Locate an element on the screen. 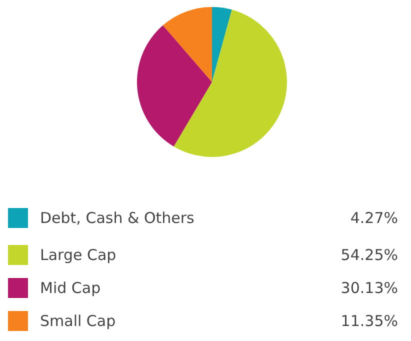  data-label: 30.13% is located at coordinates (369, 288).